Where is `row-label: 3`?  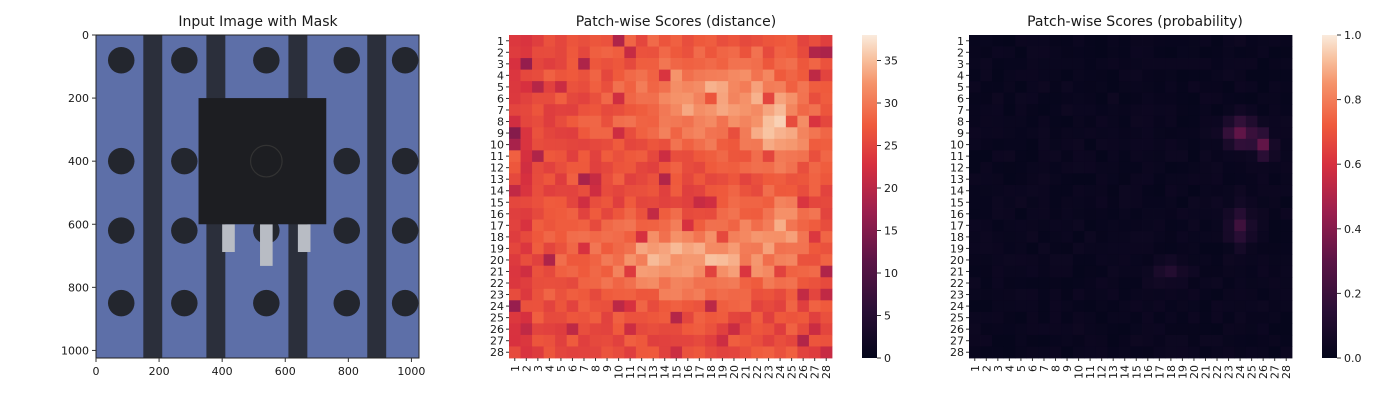 row-label: 3 is located at coordinates (500, 64).